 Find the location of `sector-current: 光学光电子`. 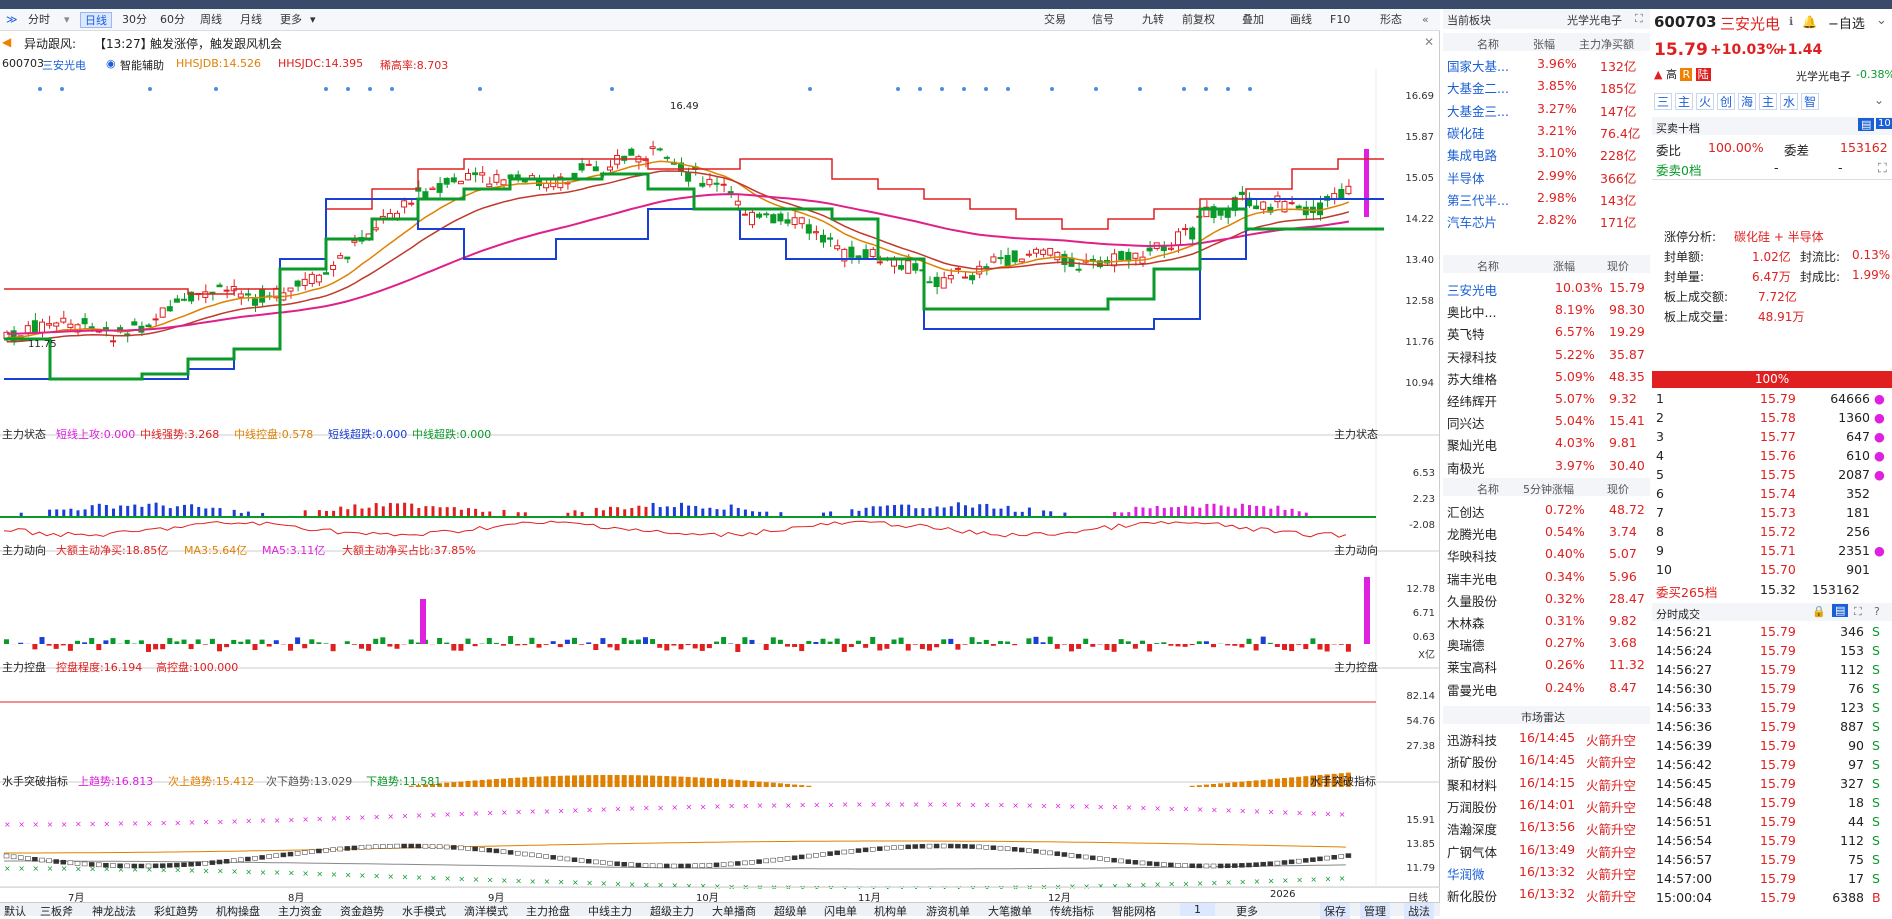

sector-current: 光学光电子 is located at coordinates (1594, 20).